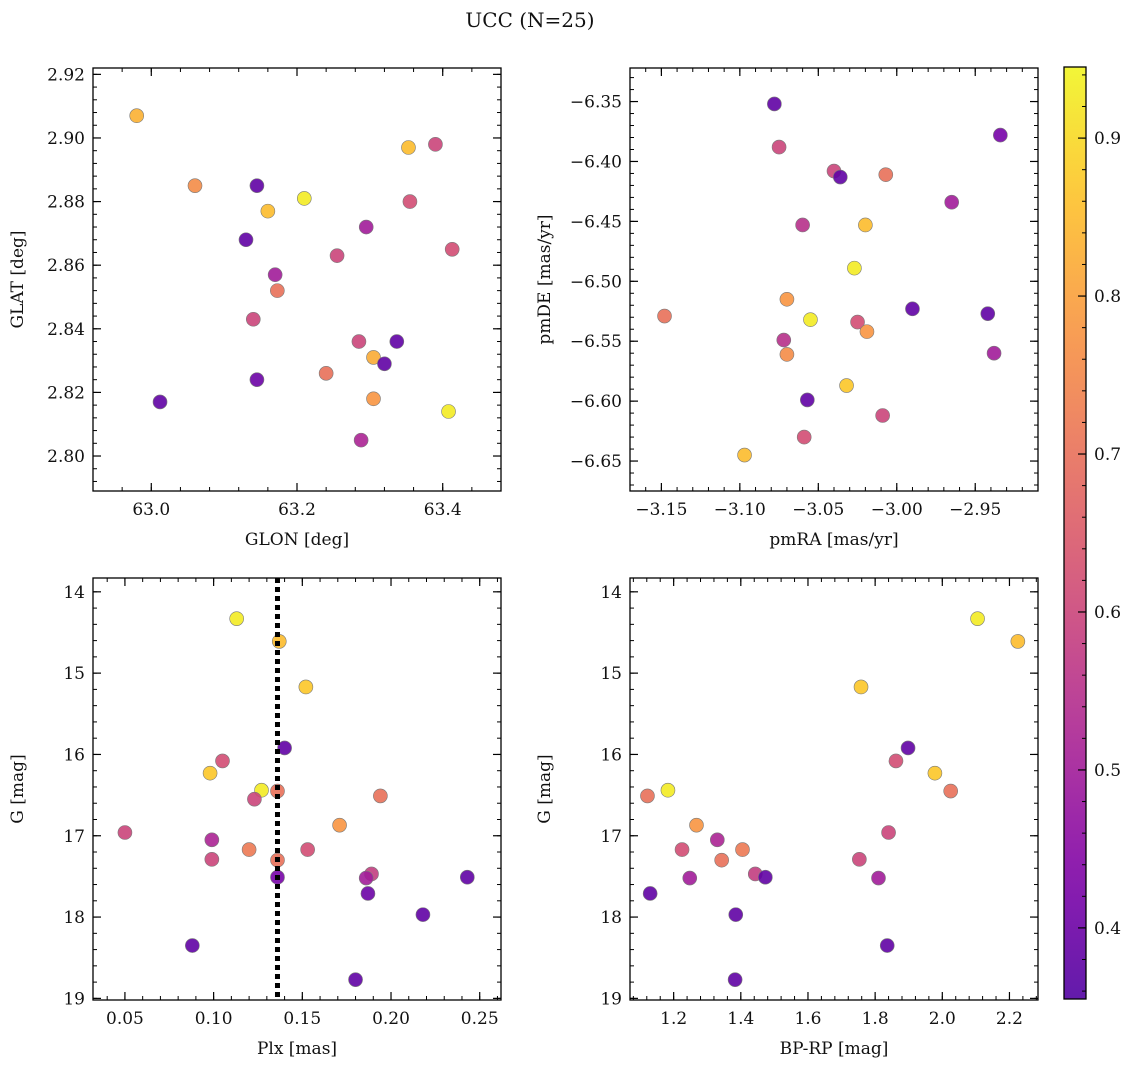  Describe the element at coordinates (1107, 297) in the screenshot. I see `colorbar-tick-label: 0.8` at that location.